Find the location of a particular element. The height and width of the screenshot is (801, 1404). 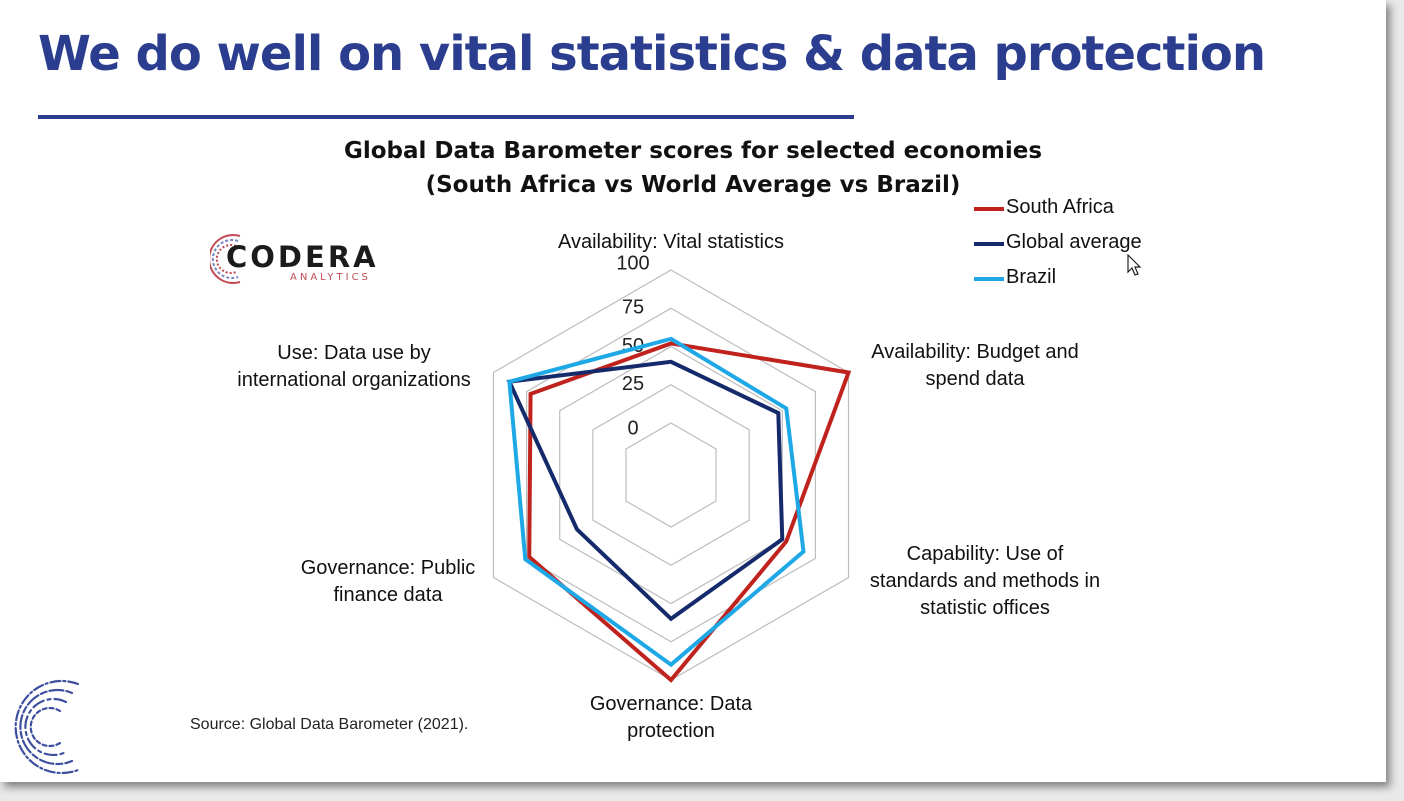

axis-label-3: Governance: Data protection is located at coordinates (671, 717).